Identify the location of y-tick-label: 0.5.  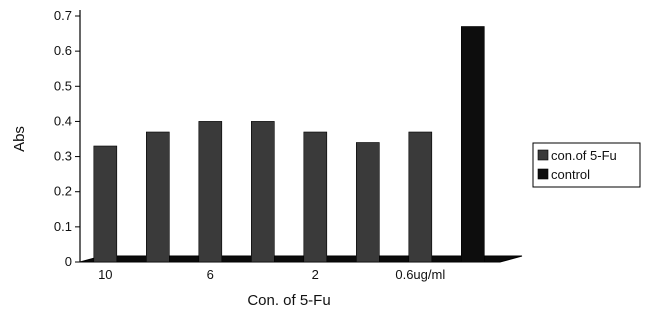
(63, 85).